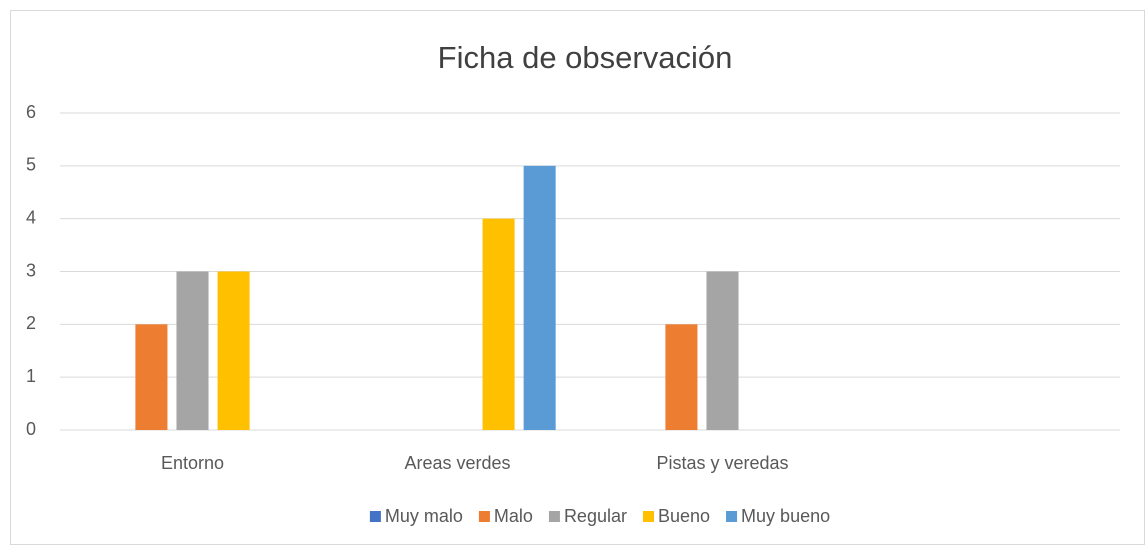 The image size is (1146, 546). What do you see at coordinates (31, 429) in the screenshot?
I see `y-tick-label: 0` at bounding box center [31, 429].